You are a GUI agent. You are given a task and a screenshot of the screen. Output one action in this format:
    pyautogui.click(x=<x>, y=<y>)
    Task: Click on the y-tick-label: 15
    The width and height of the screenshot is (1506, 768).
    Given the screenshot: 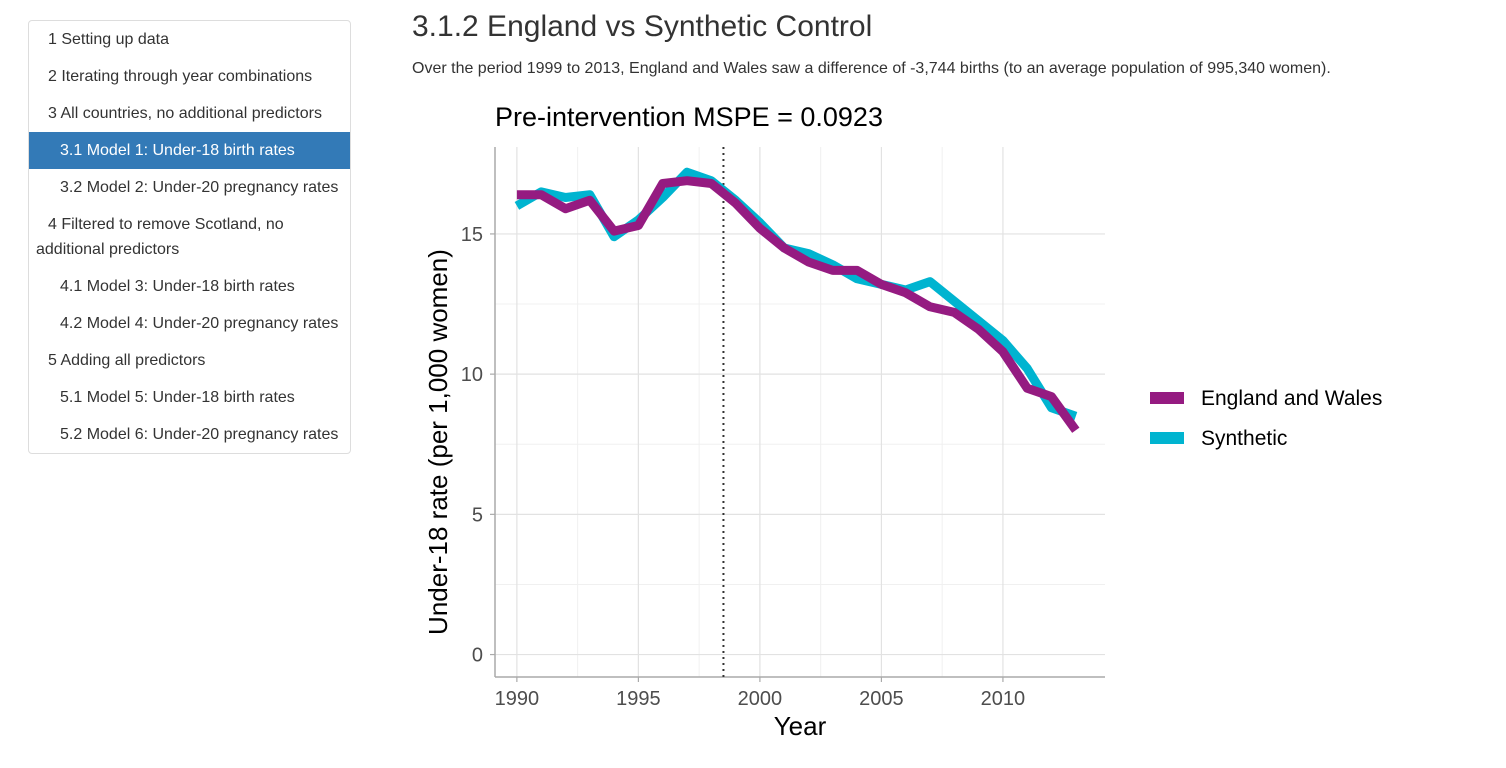 What is the action you would take?
    pyautogui.click(x=472, y=235)
    